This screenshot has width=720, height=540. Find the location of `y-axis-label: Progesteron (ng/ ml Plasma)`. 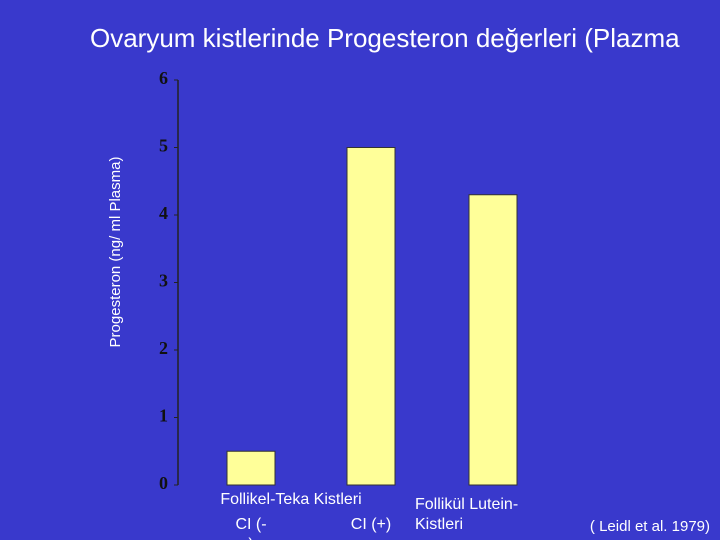

y-axis-label: Progesteron (ng/ ml Plasma) is located at coordinates (115, 252).